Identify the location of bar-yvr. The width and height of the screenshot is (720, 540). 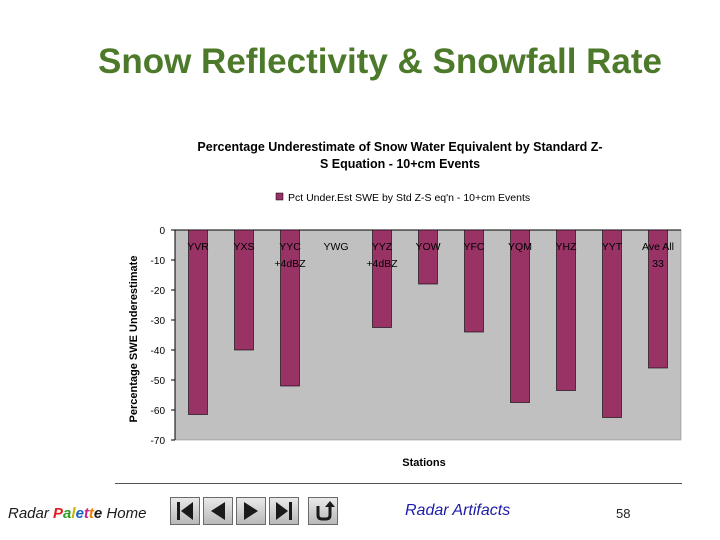
(198, 322).